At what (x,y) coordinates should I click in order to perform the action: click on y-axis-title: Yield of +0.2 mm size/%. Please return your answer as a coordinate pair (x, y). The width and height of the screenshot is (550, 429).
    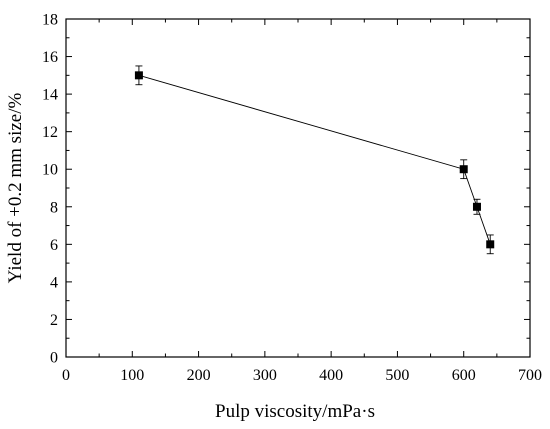
    Looking at the image, I should click on (15, 188).